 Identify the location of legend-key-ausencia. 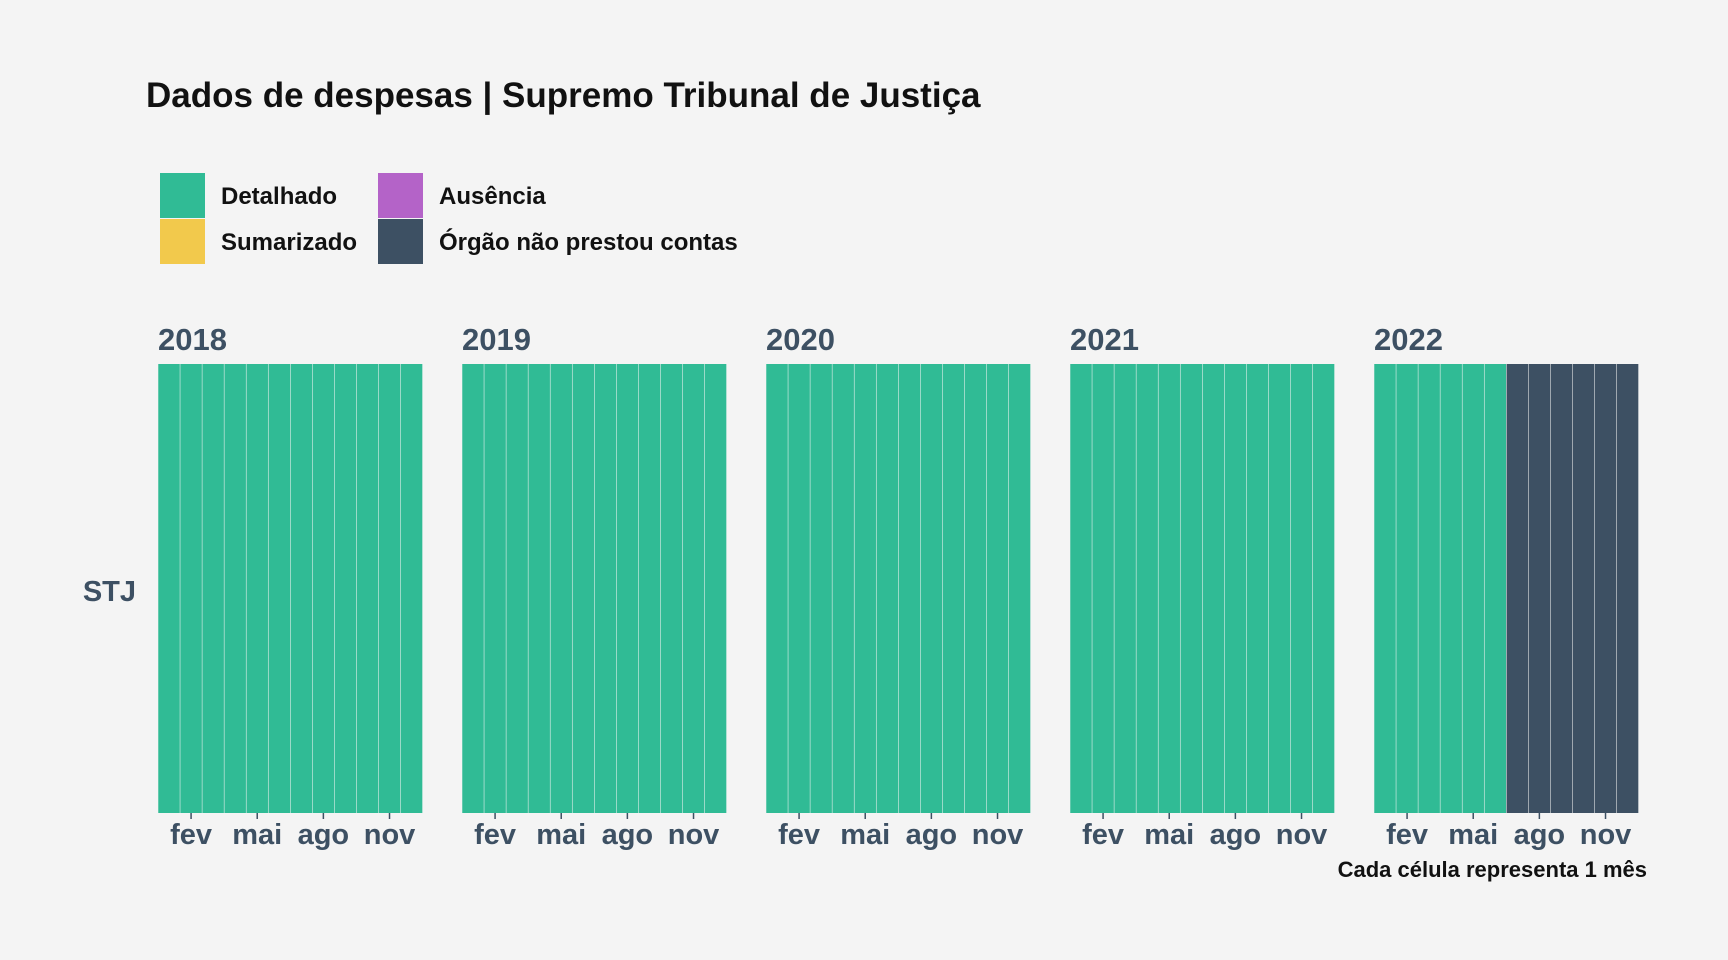
(400, 195).